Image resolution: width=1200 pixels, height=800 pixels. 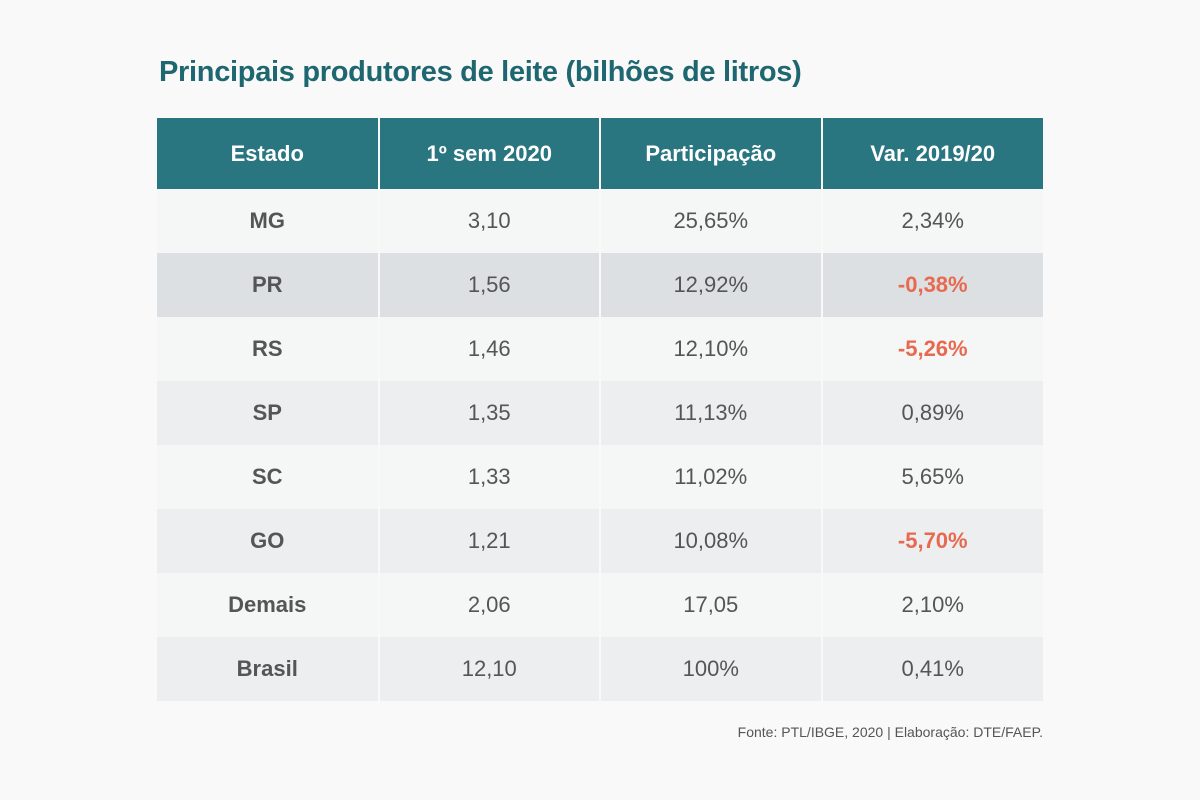 What do you see at coordinates (489, 153) in the screenshot?
I see `column-header-sem-2020: 1º sem 2020` at bounding box center [489, 153].